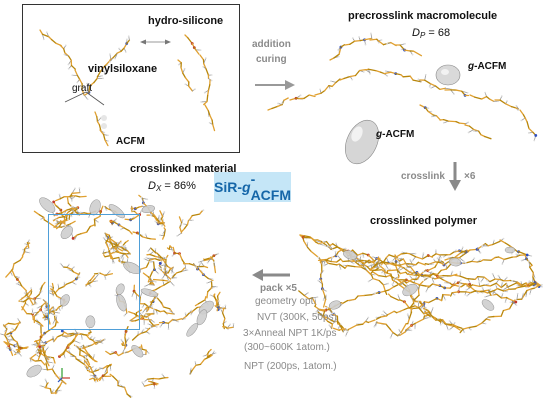 Image resolution: width=550 pixels, height=419 pixels. Describe the element at coordinates (395, 134) in the screenshot. I see `label-g-acfm-left: g-ACFM` at that location.